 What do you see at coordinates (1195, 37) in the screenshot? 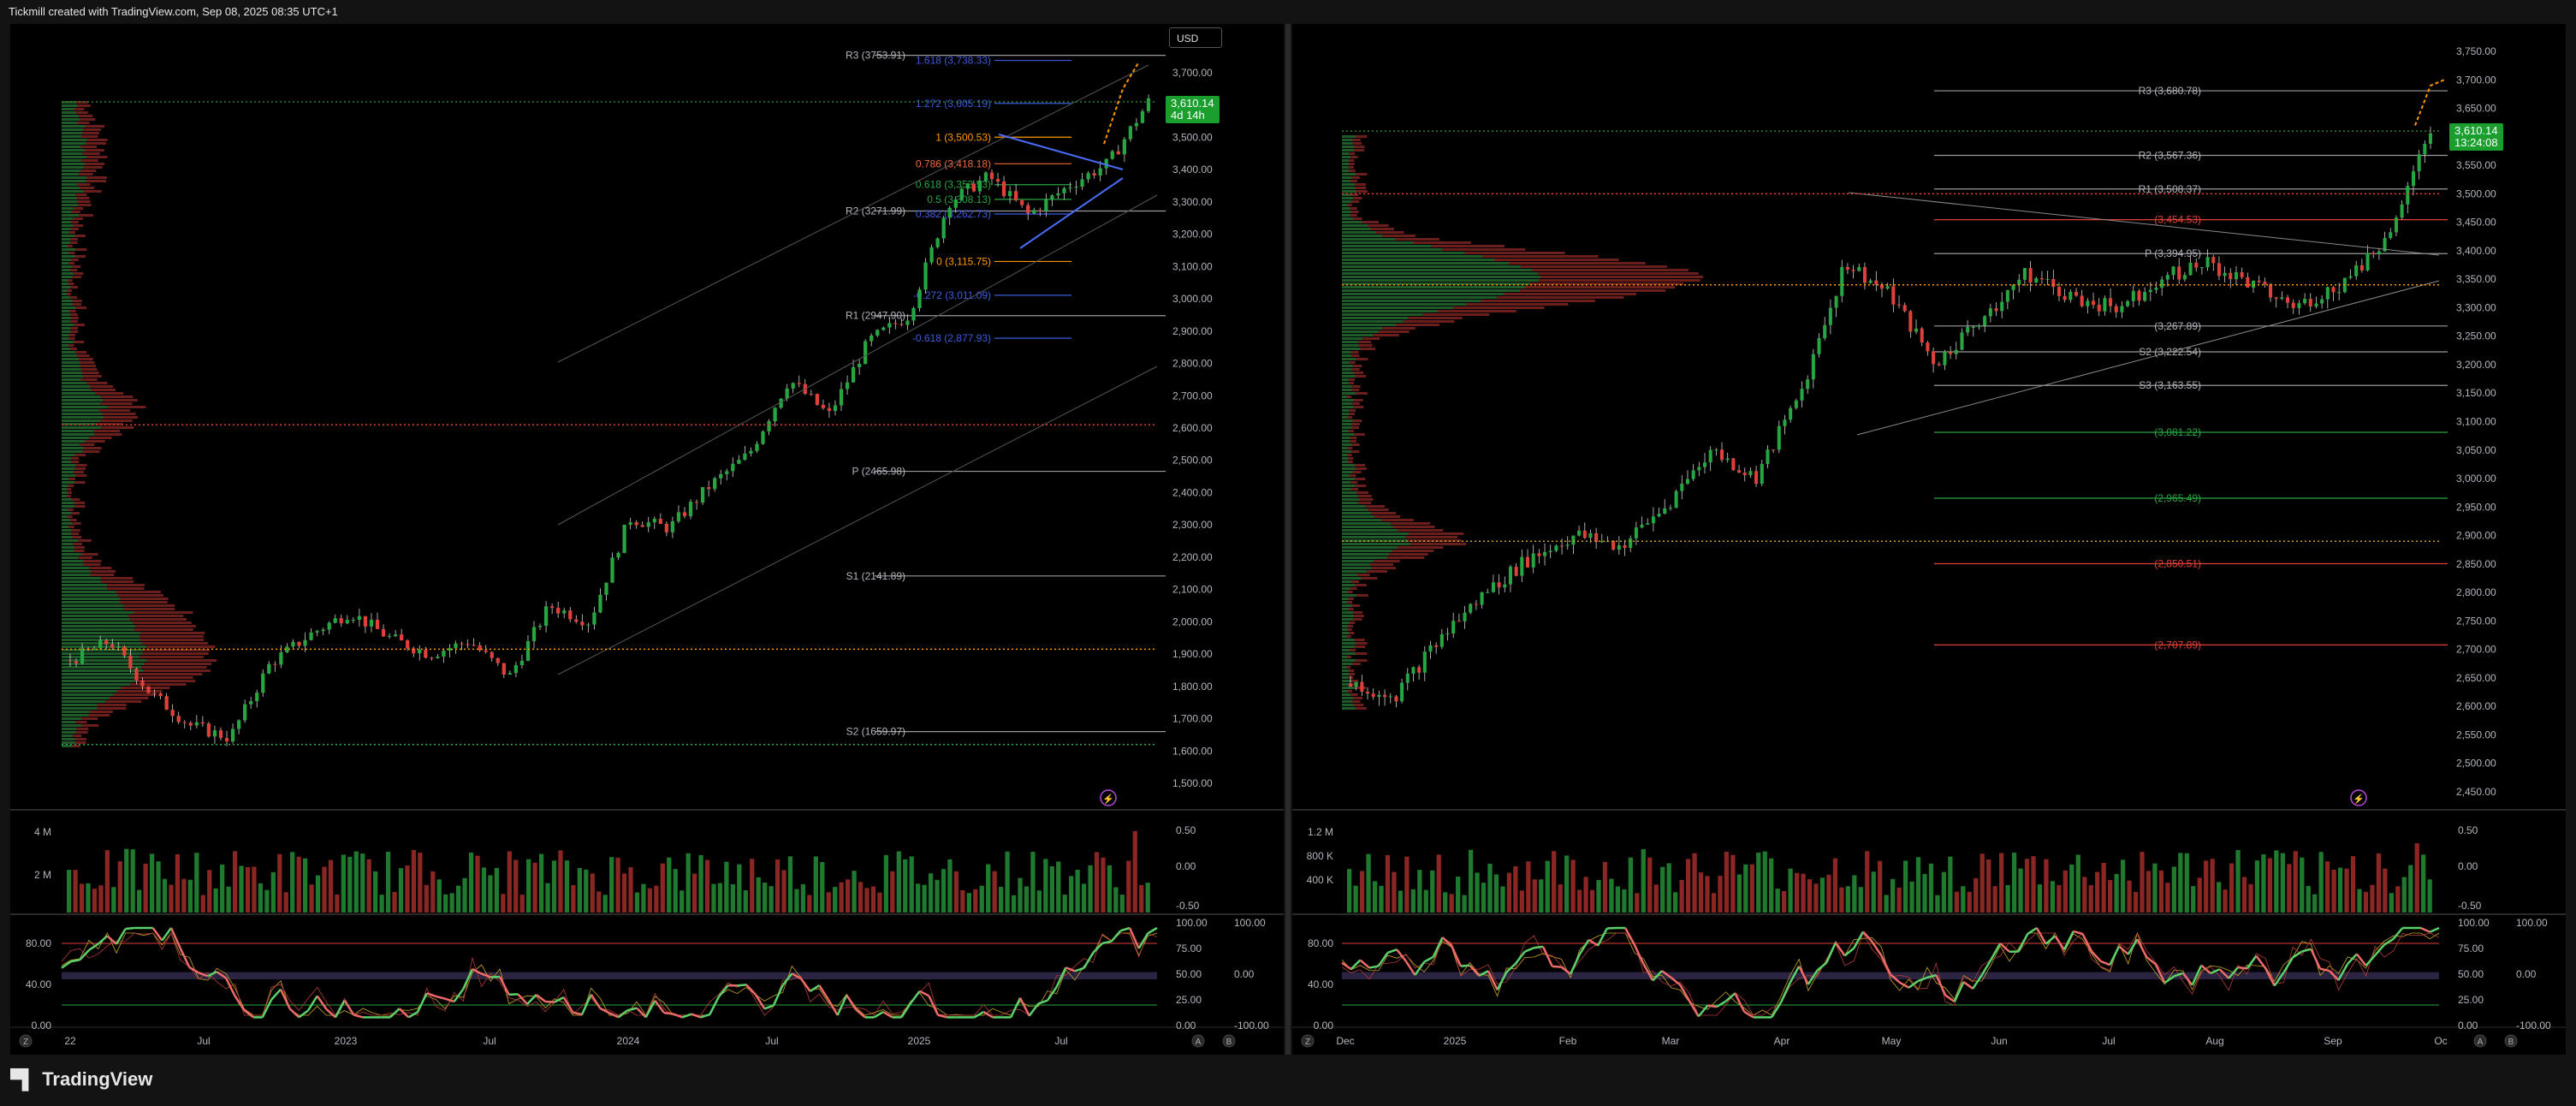
I see `currency-selector: USD` at bounding box center [1195, 37].